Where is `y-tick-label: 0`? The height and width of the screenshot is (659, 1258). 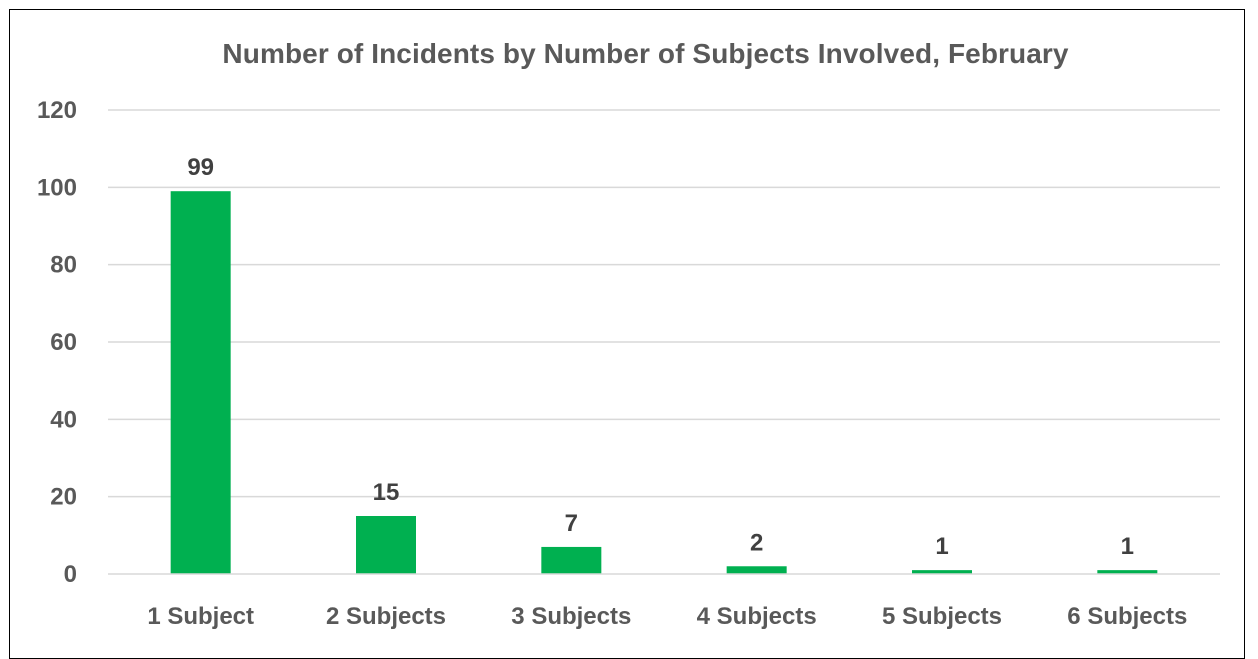
y-tick-label: 0 is located at coordinates (70, 574).